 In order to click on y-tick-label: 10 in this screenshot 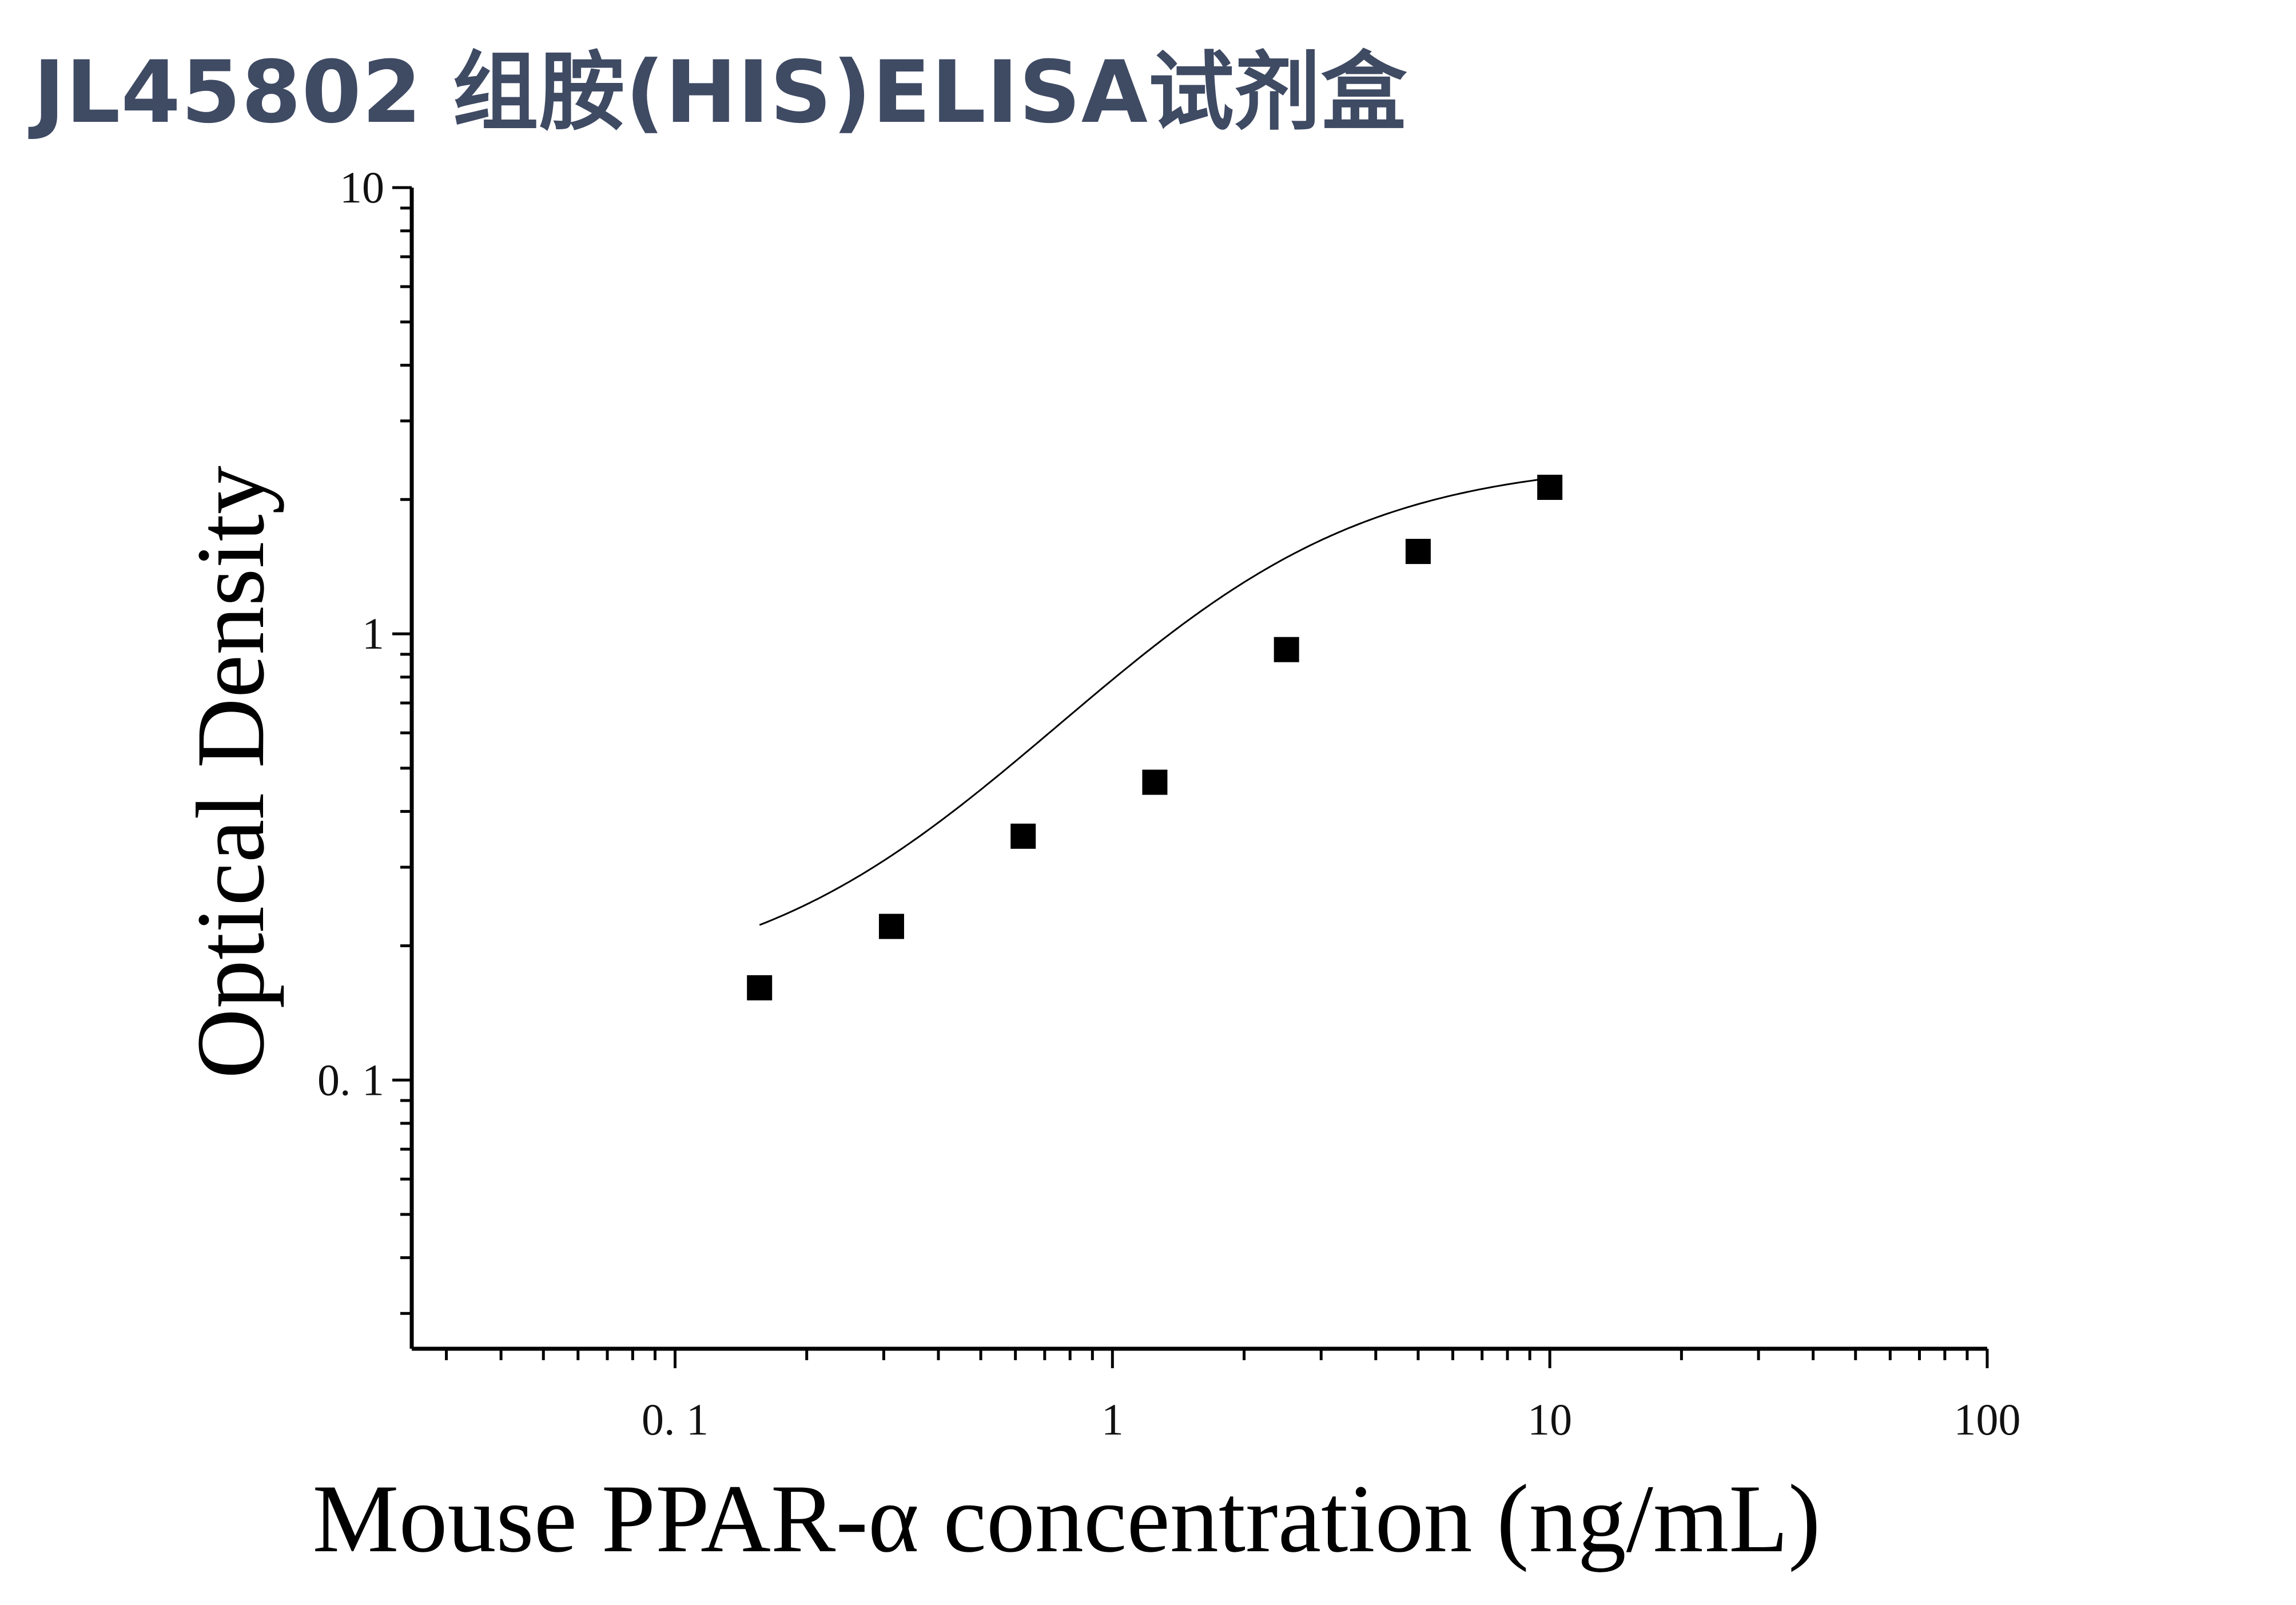, I will do `click(362, 187)`.